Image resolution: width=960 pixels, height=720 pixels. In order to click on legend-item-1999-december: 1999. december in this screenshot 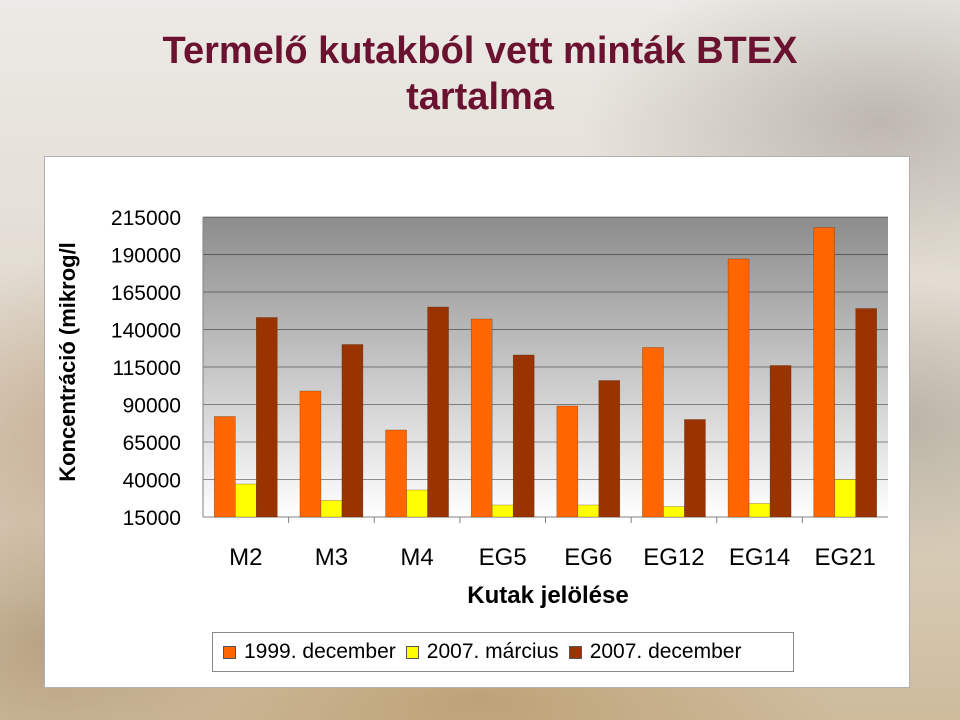, I will do `click(309, 652)`.